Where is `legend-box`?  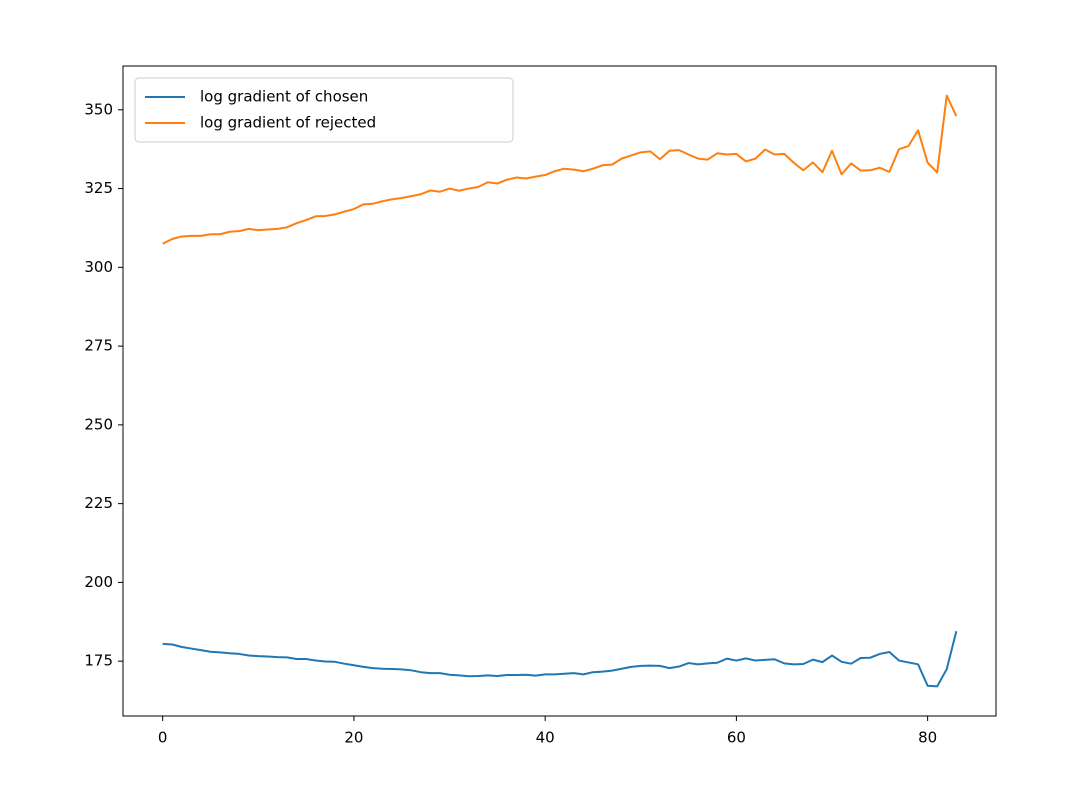 legend-box is located at coordinates (324, 110).